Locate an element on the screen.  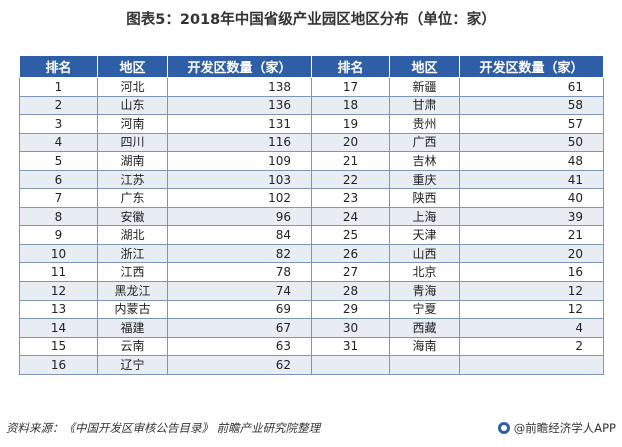
table-row: 3 河南 131 19 贵州 57 is located at coordinates (311, 124).